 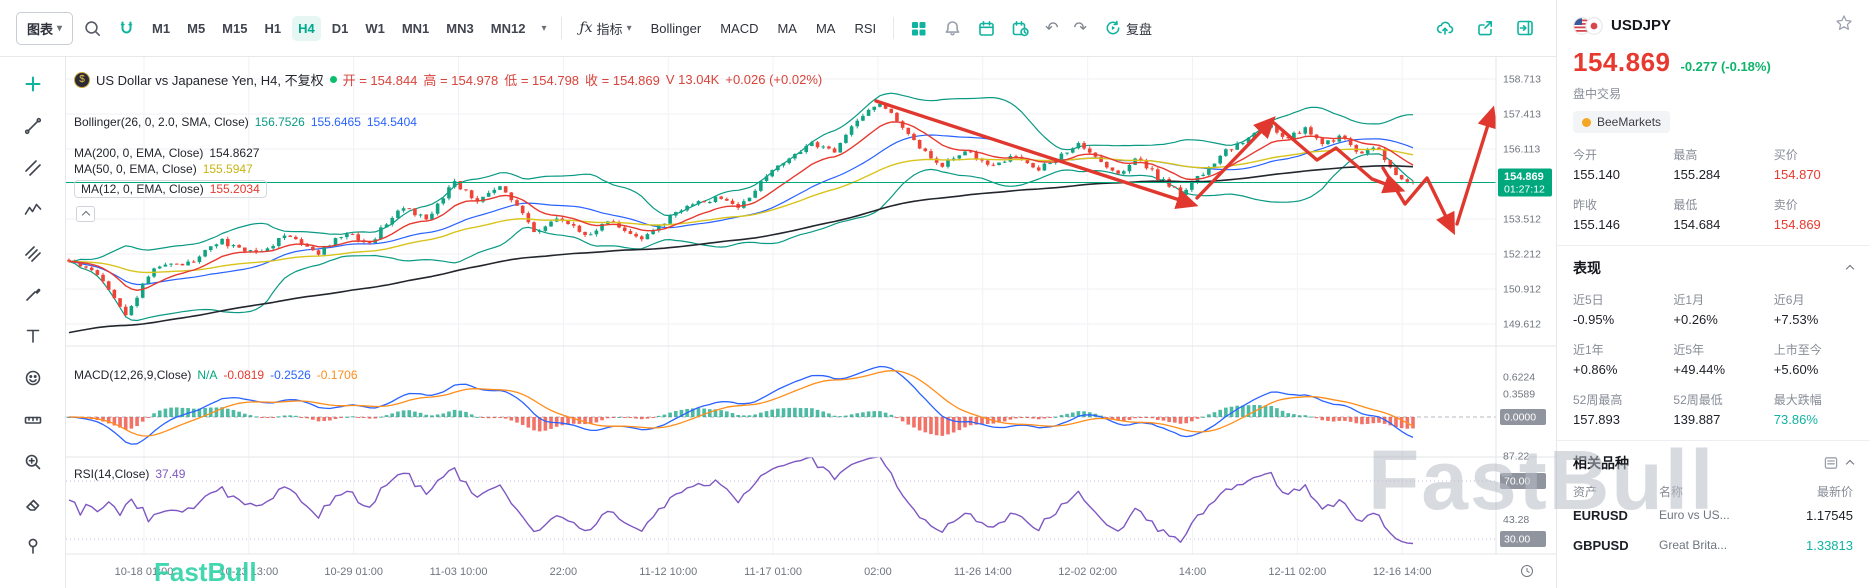 I want to click on legend-collapse-button, so click(x=85, y=214).